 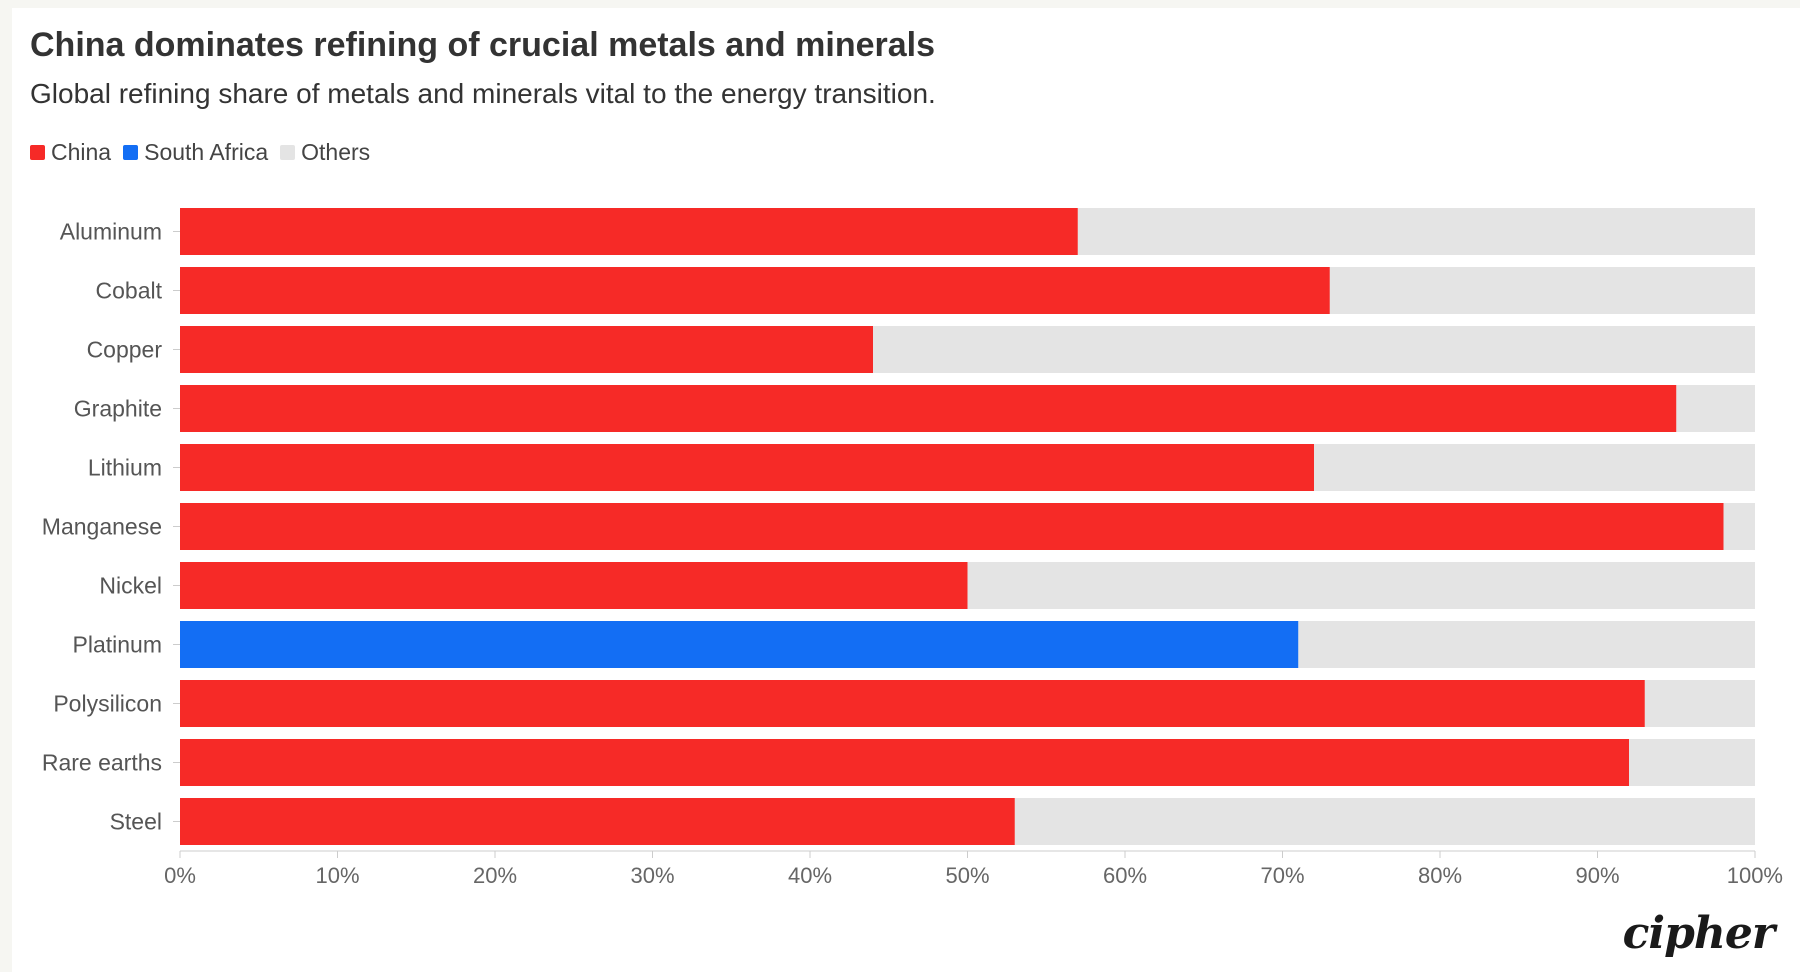 I want to click on x-tick-label-3: 30%, so click(x=652, y=875).